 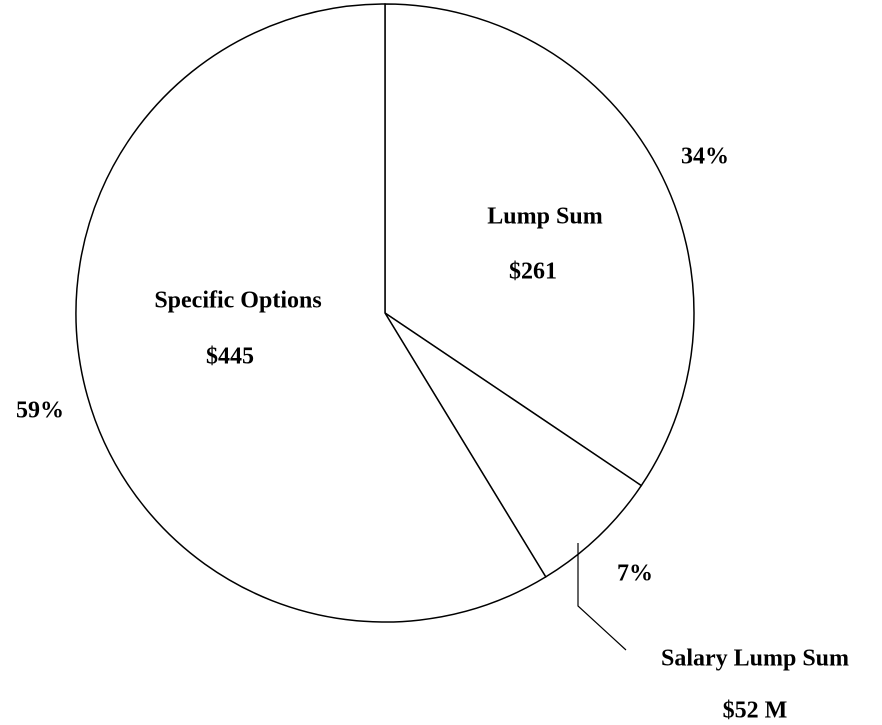 What do you see at coordinates (635, 574) in the screenshot?
I see `percent-label: 7%` at bounding box center [635, 574].